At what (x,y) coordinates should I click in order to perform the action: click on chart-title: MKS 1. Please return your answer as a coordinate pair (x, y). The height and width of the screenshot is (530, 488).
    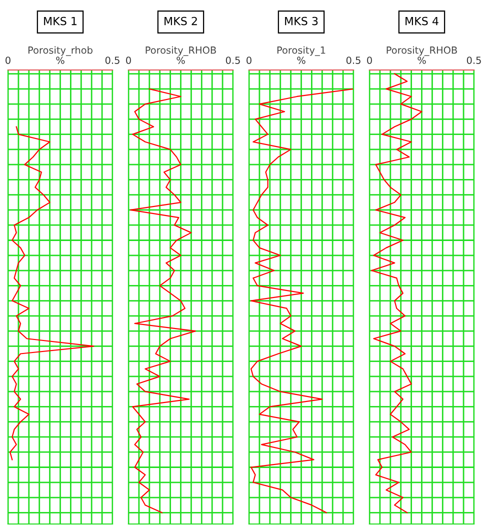
    Looking at the image, I should click on (60, 21).